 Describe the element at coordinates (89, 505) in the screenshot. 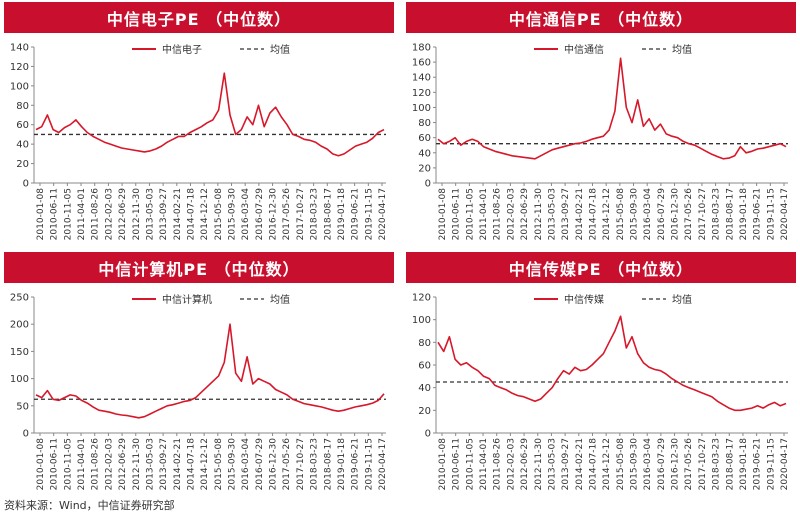

I see `source-note: 资料来源：Wind，中信证券研究部` at that location.